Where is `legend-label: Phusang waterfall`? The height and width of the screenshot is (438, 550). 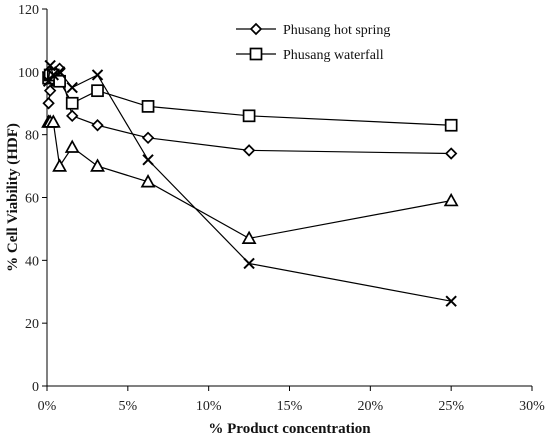 legend-label: Phusang waterfall is located at coordinates (333, 55).